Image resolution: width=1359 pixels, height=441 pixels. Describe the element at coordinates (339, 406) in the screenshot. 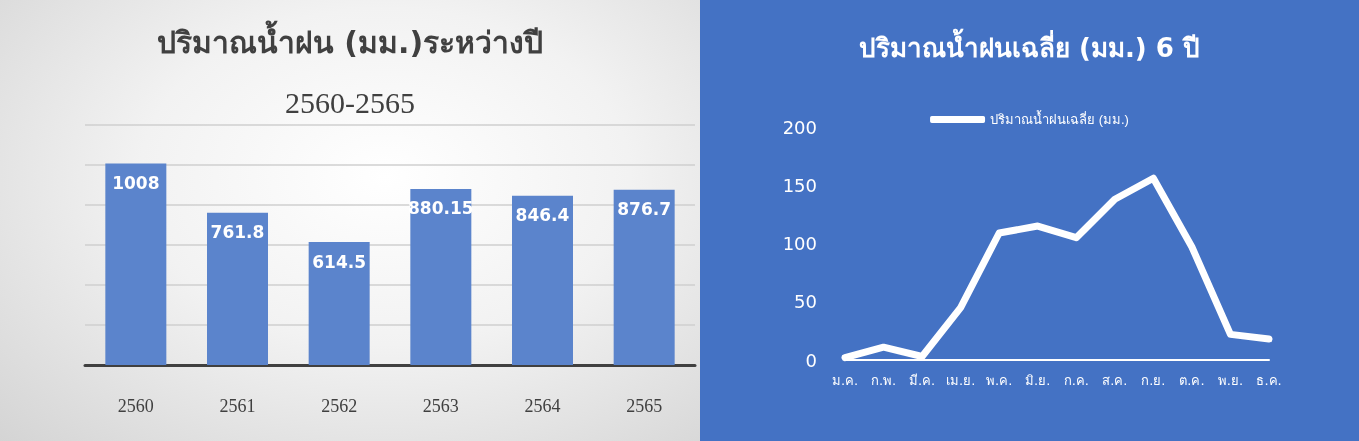

I see `x-tick-label: 2562` at that location.